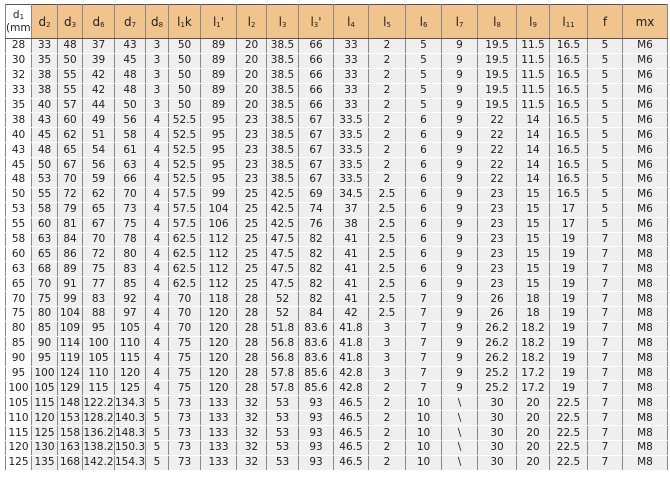 The height and width of the screenshot is (481, 670). What do you see at coordinates (316, 225) in the screenshot?
I see `table-cell: 76` at bounding box center [316, 225].